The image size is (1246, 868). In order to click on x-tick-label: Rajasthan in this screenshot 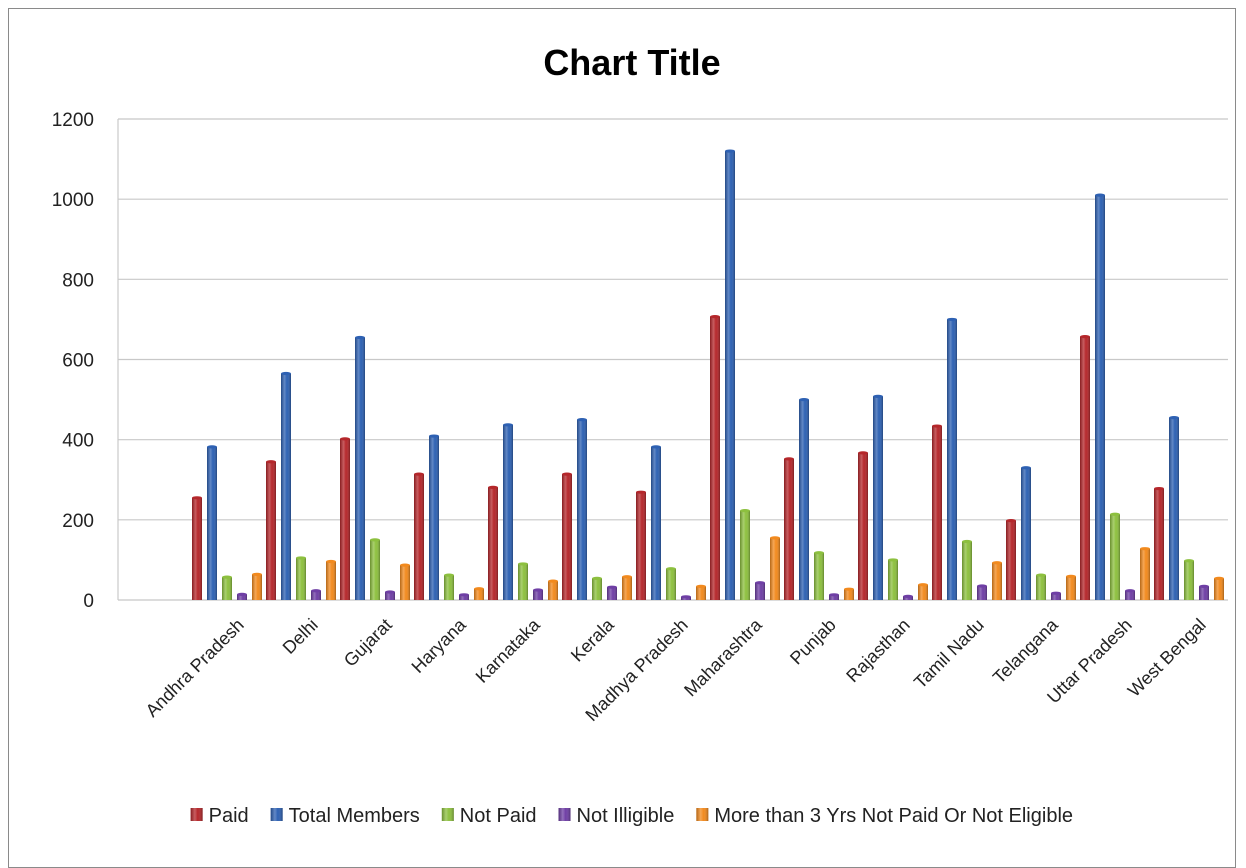, I will do `click(877, 650)`.